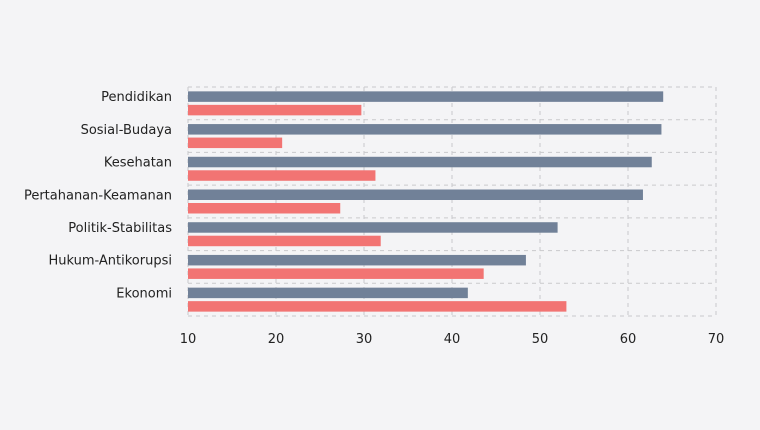 This screenshot has width=760, height=430. I want to click on bar-series1-pertahanan-keamanan, so click(415, 194).